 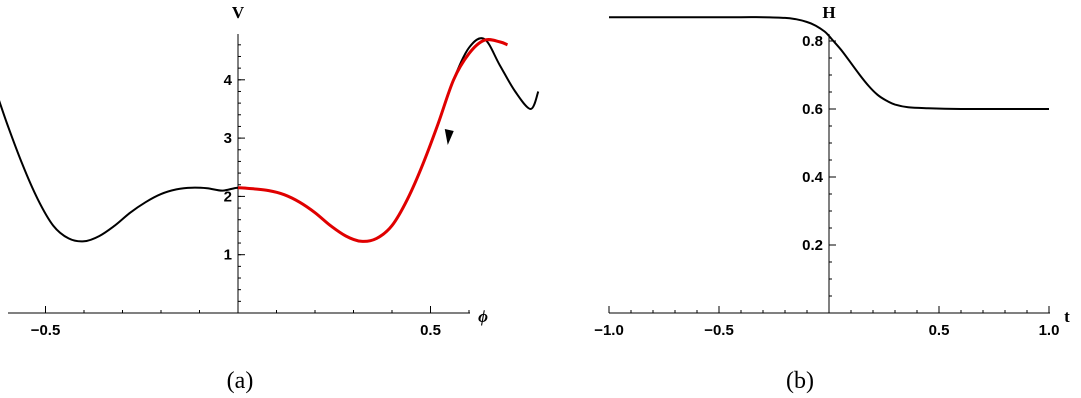 I want to click on y-axis-label: V, so click(x=238, y=12).